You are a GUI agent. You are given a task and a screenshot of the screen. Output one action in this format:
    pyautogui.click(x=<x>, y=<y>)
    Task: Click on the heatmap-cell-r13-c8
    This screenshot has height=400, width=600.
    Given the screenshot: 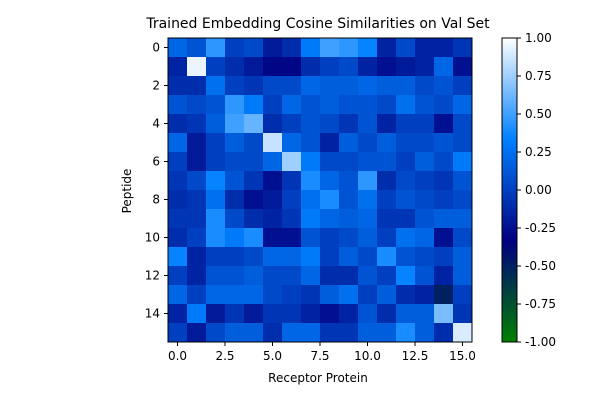 What is the action you would take?
    pyautogui.click(x=330, y=295)
    